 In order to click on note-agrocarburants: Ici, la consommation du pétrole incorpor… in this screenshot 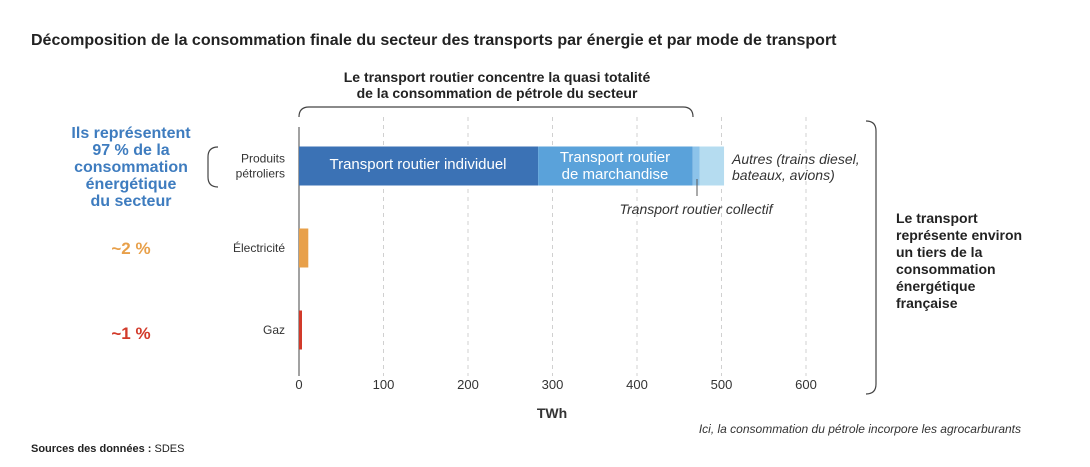, I will do `click(860, 429)`.